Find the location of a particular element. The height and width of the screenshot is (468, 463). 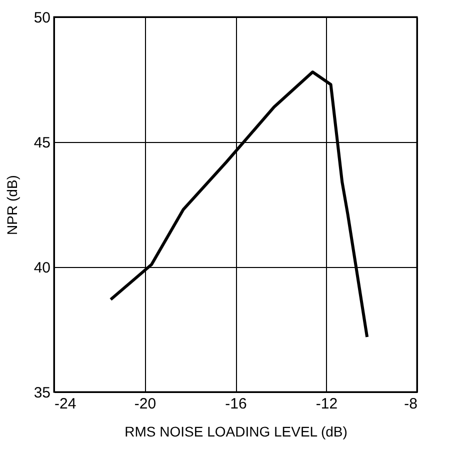

x-tick-label: -20 is located at coordinates (145, 404).